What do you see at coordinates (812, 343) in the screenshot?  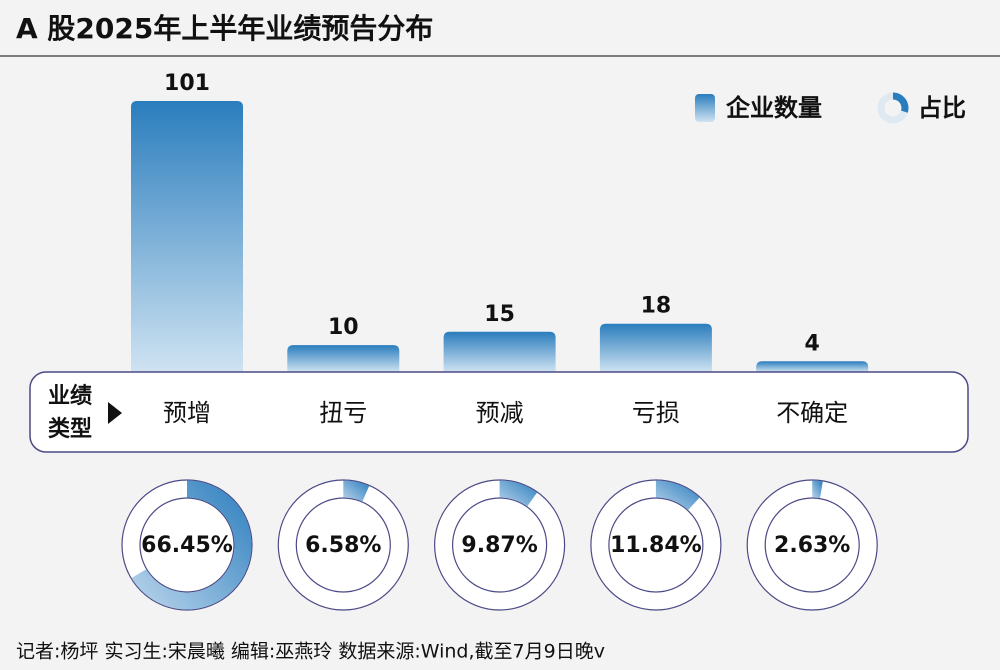 I see `data-label: 4` at bounding box center [812, 343].